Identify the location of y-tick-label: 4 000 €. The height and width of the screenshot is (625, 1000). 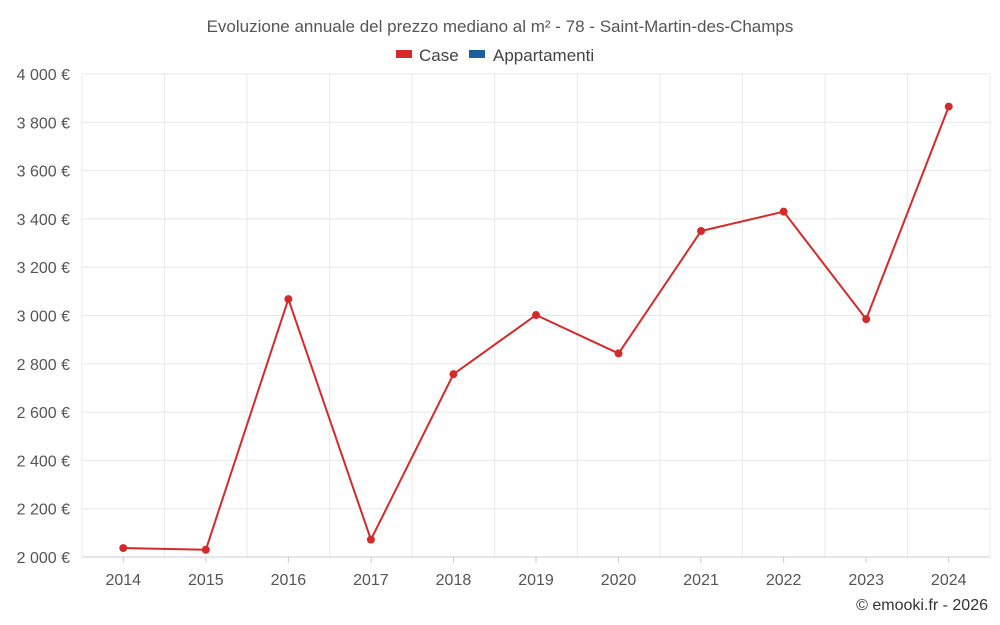
(43, 75).